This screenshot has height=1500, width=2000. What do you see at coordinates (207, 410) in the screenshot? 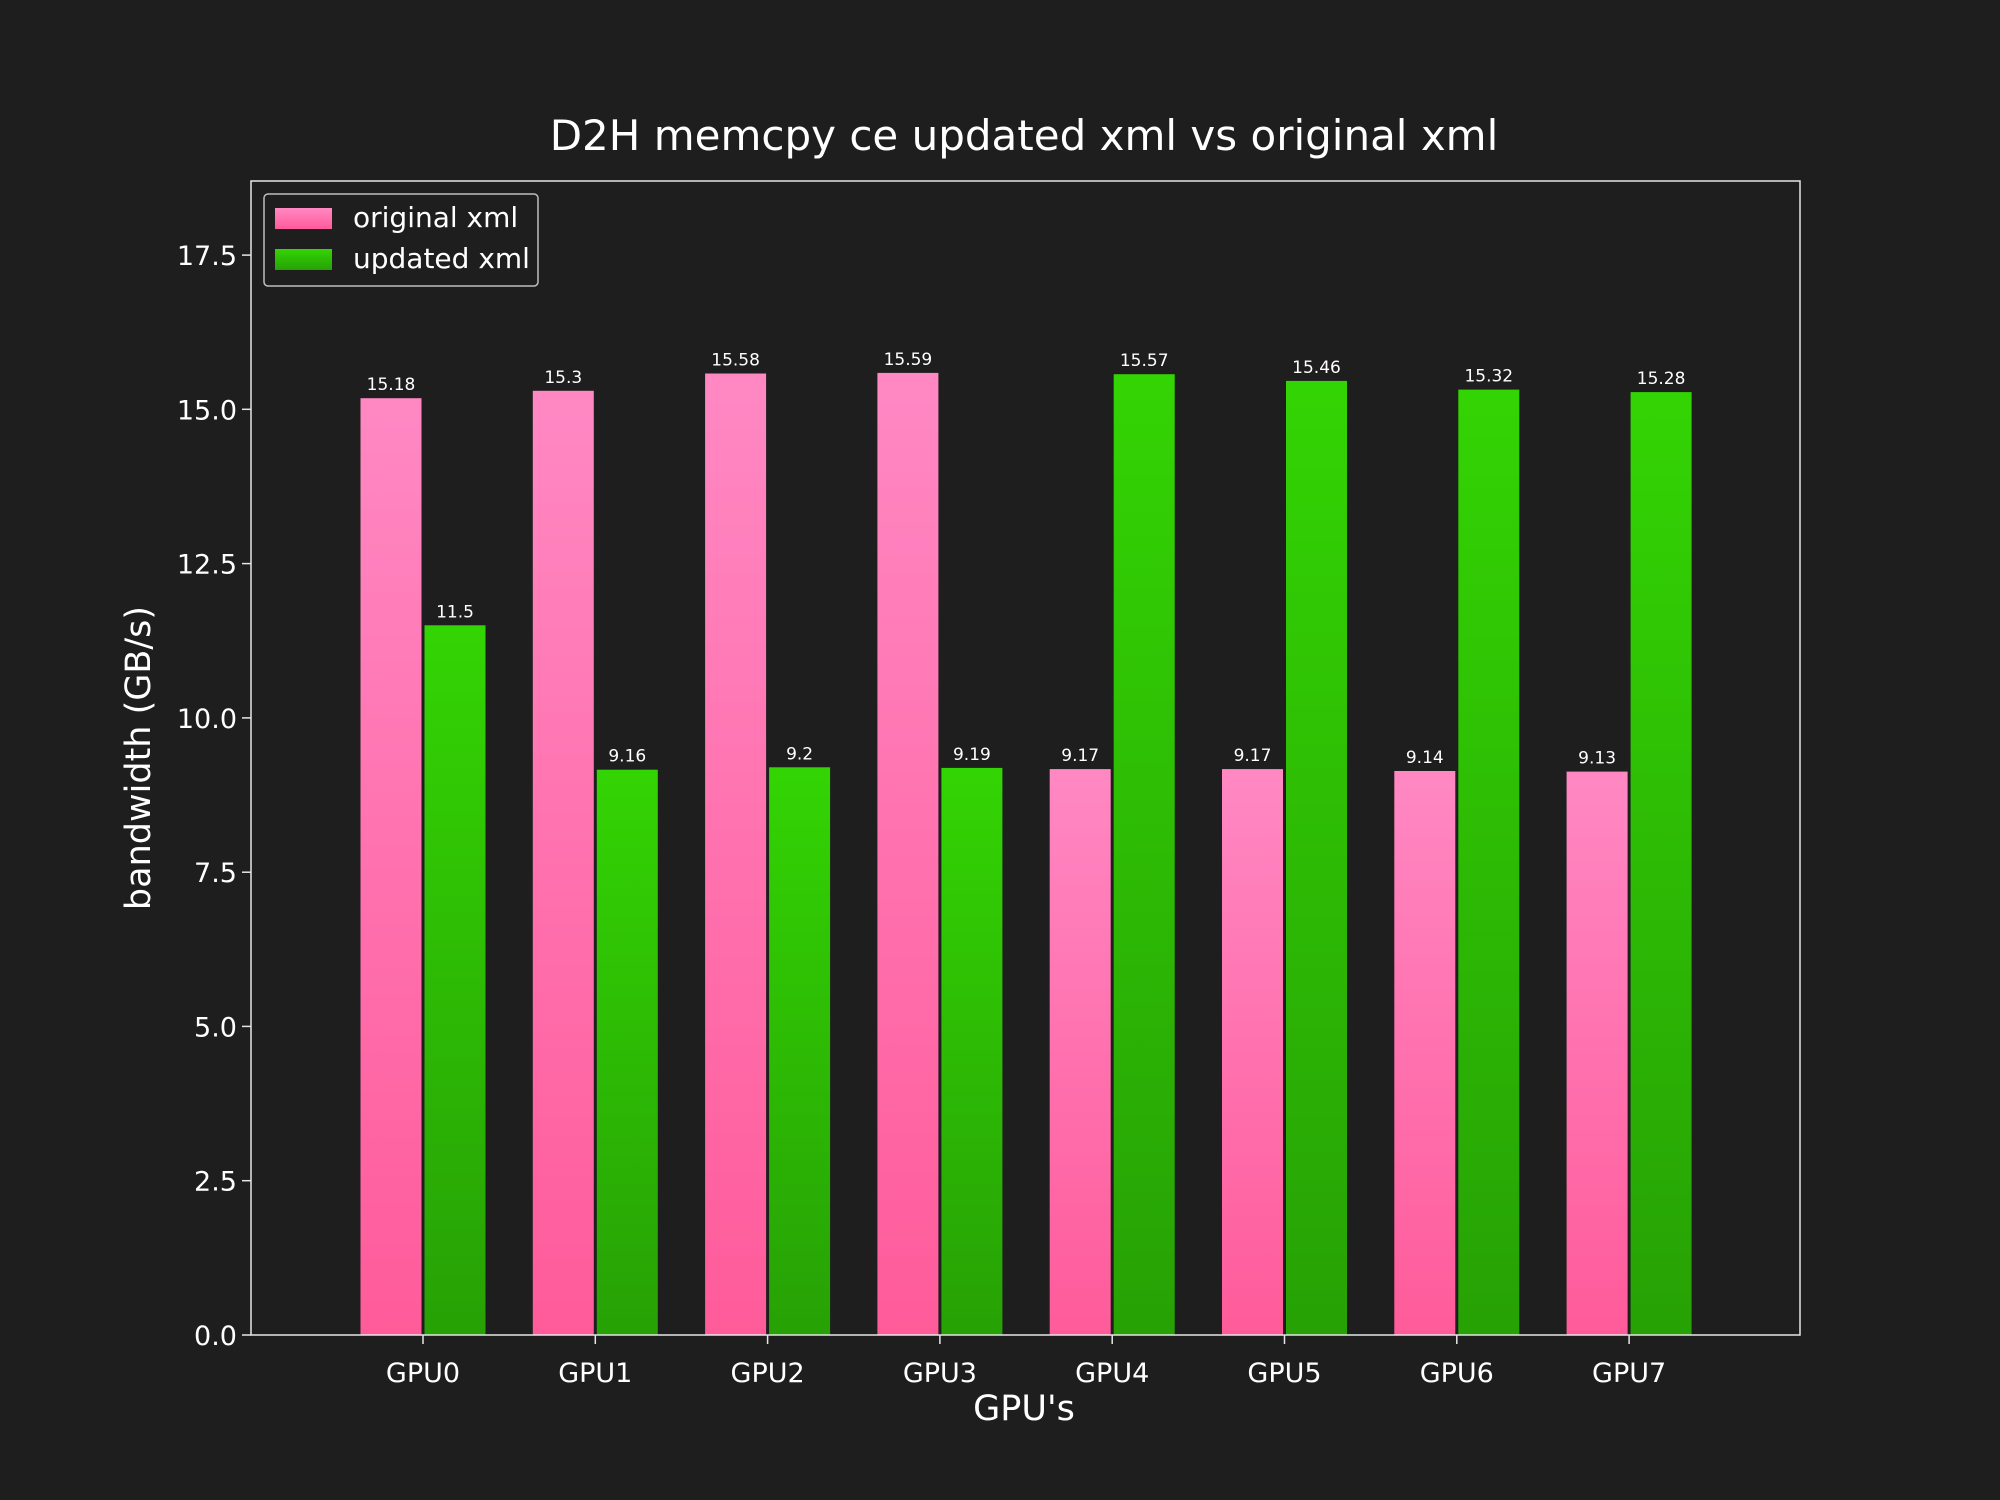
I see `y-tick-label: 15.0` at bounding box center [207, 410].